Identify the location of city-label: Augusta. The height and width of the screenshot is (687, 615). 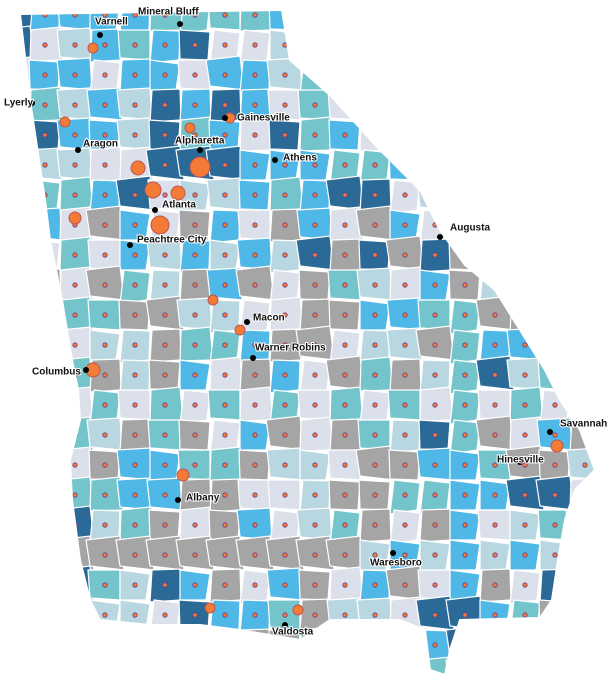
(470, 228).